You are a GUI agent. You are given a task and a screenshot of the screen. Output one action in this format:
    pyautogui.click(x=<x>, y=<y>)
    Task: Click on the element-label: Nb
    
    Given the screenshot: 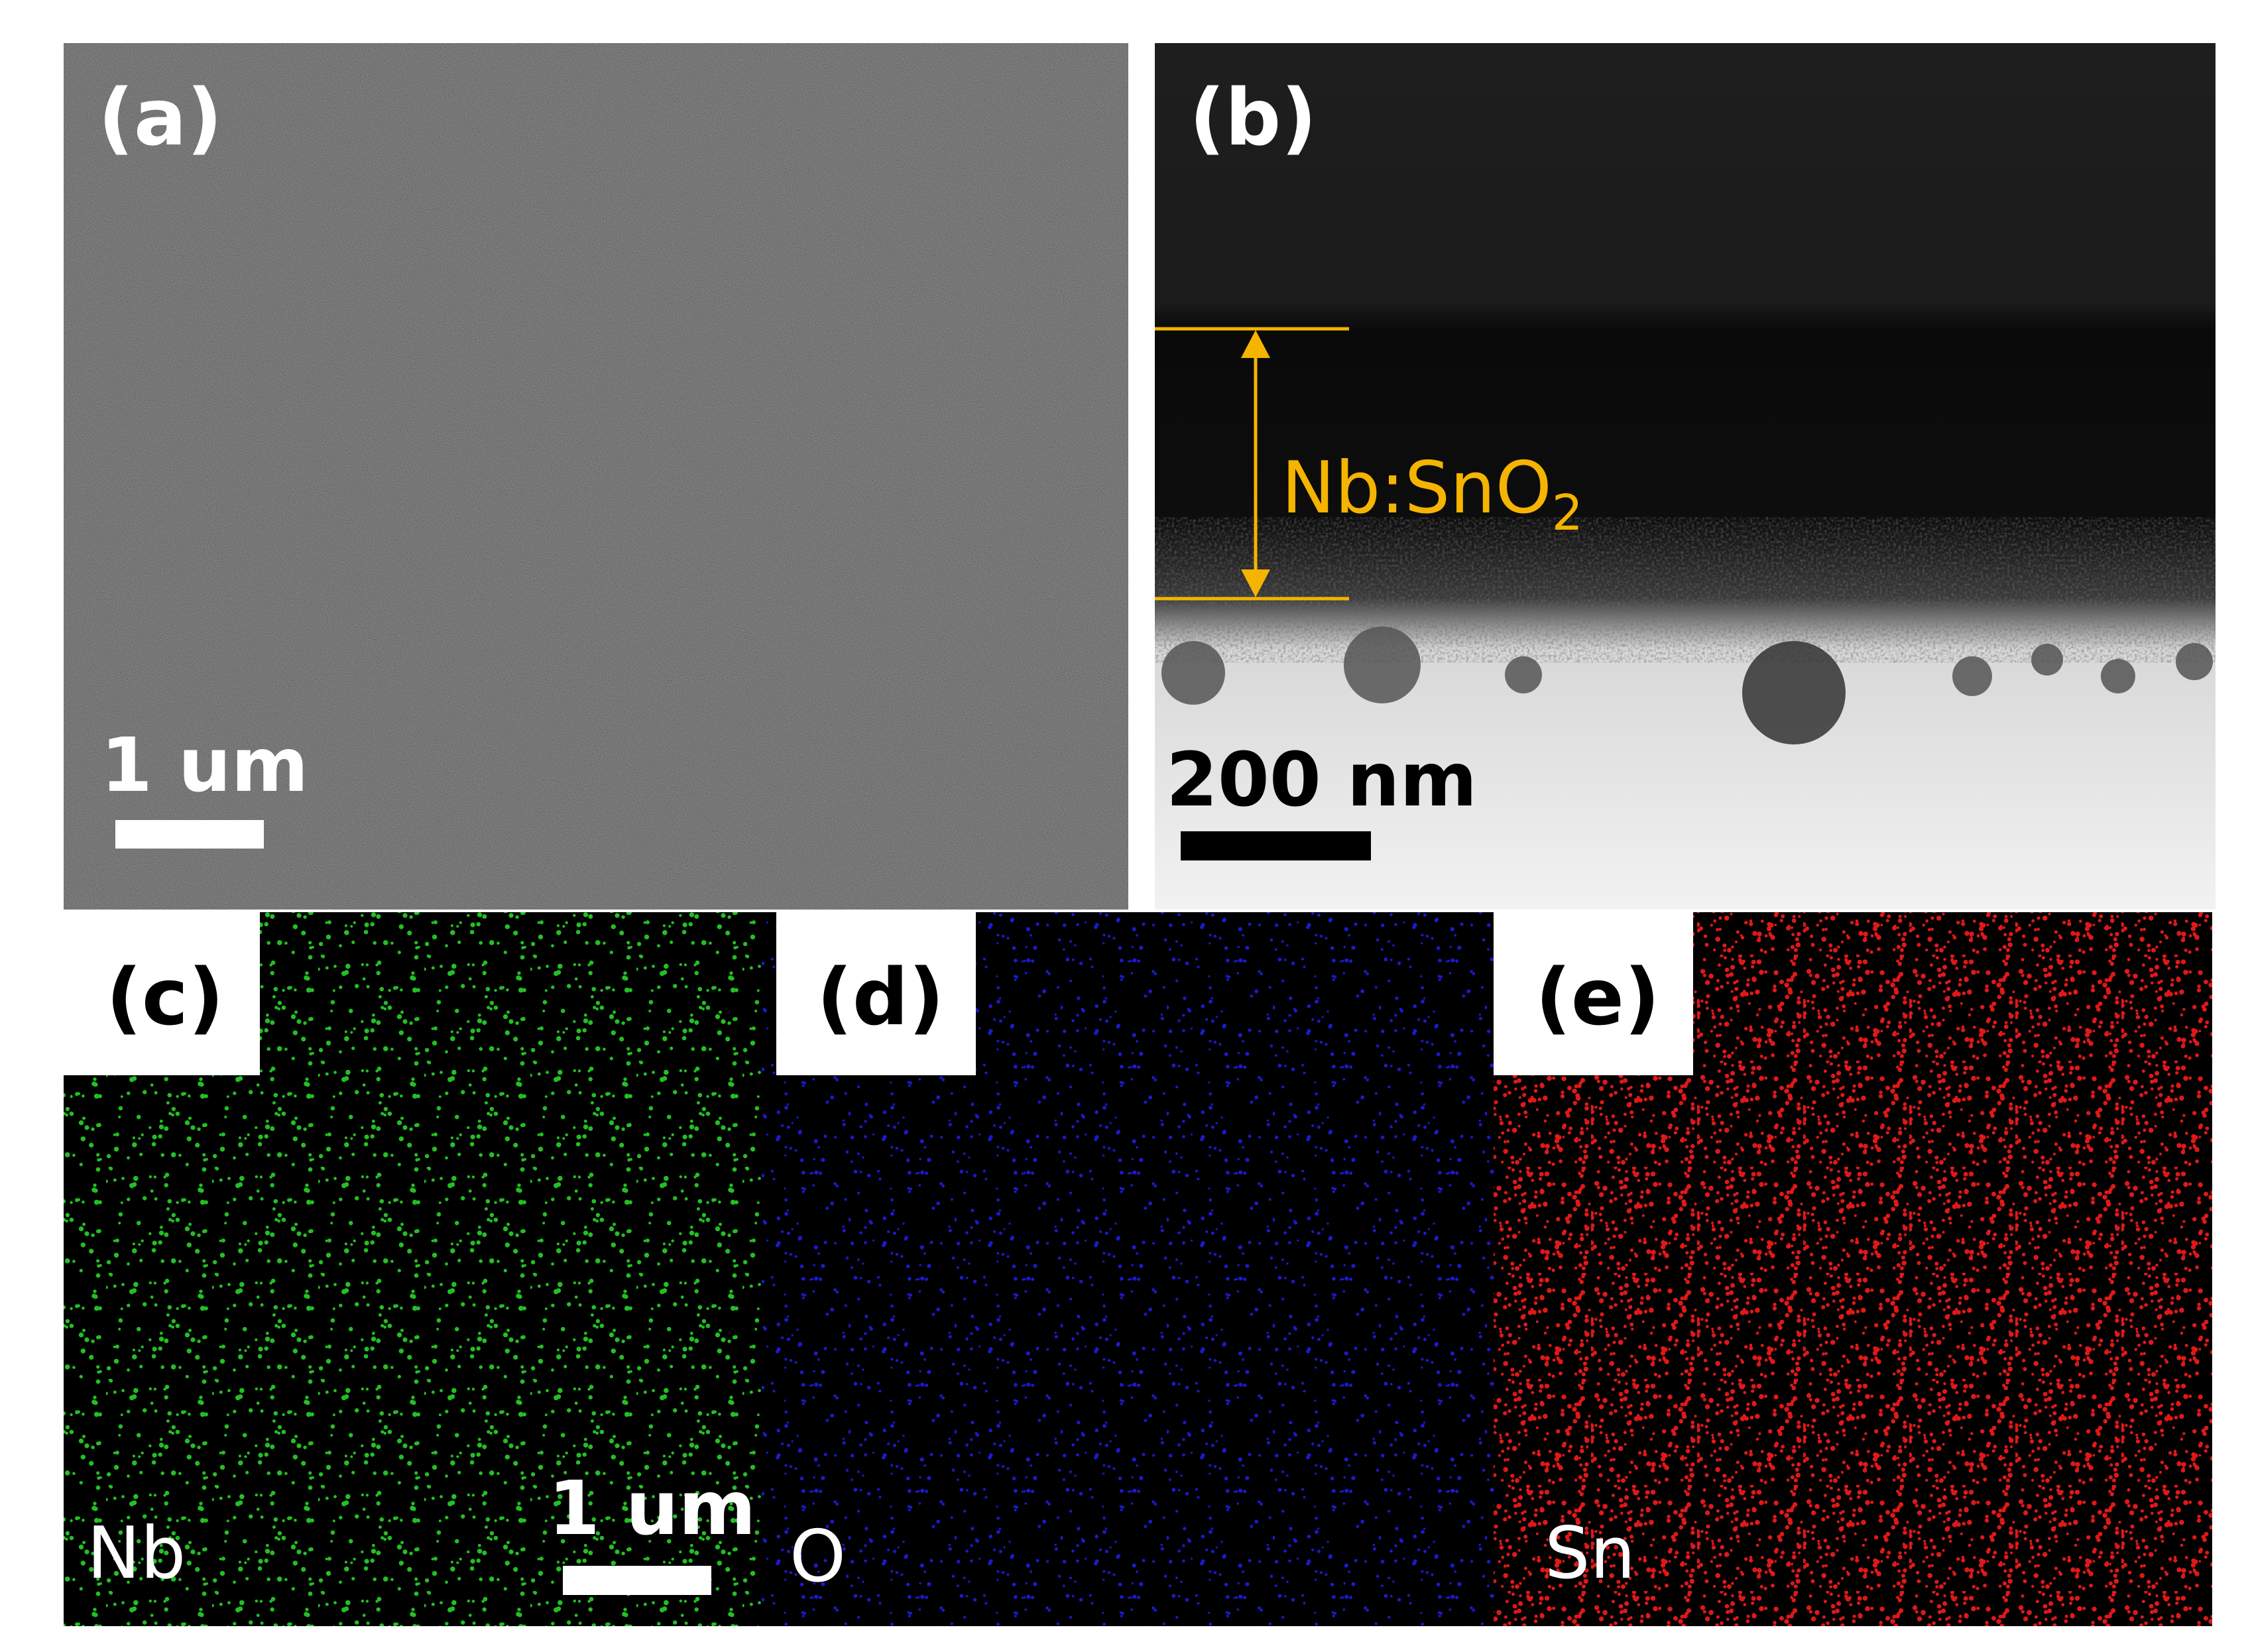 What is the action you would take?
    pyautogui.click(x=137, y=1553)
    